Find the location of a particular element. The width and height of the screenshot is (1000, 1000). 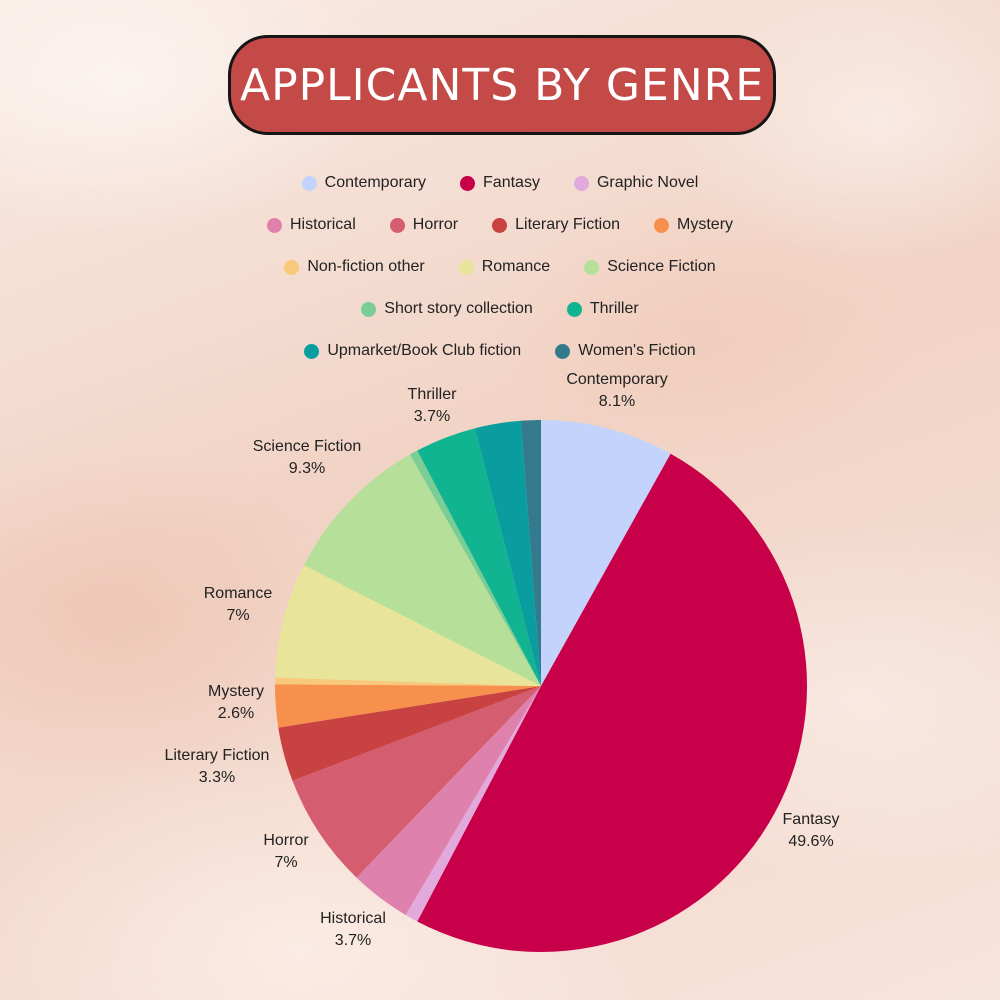

legend-item-non-fiction-other: Non-fiction other is located at coordinates (354, 267).